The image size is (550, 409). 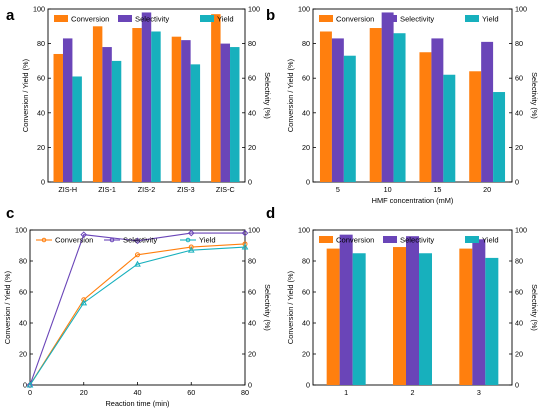 I want to click on x-tick-label: ZIS-C, so click(x=225, y=189).